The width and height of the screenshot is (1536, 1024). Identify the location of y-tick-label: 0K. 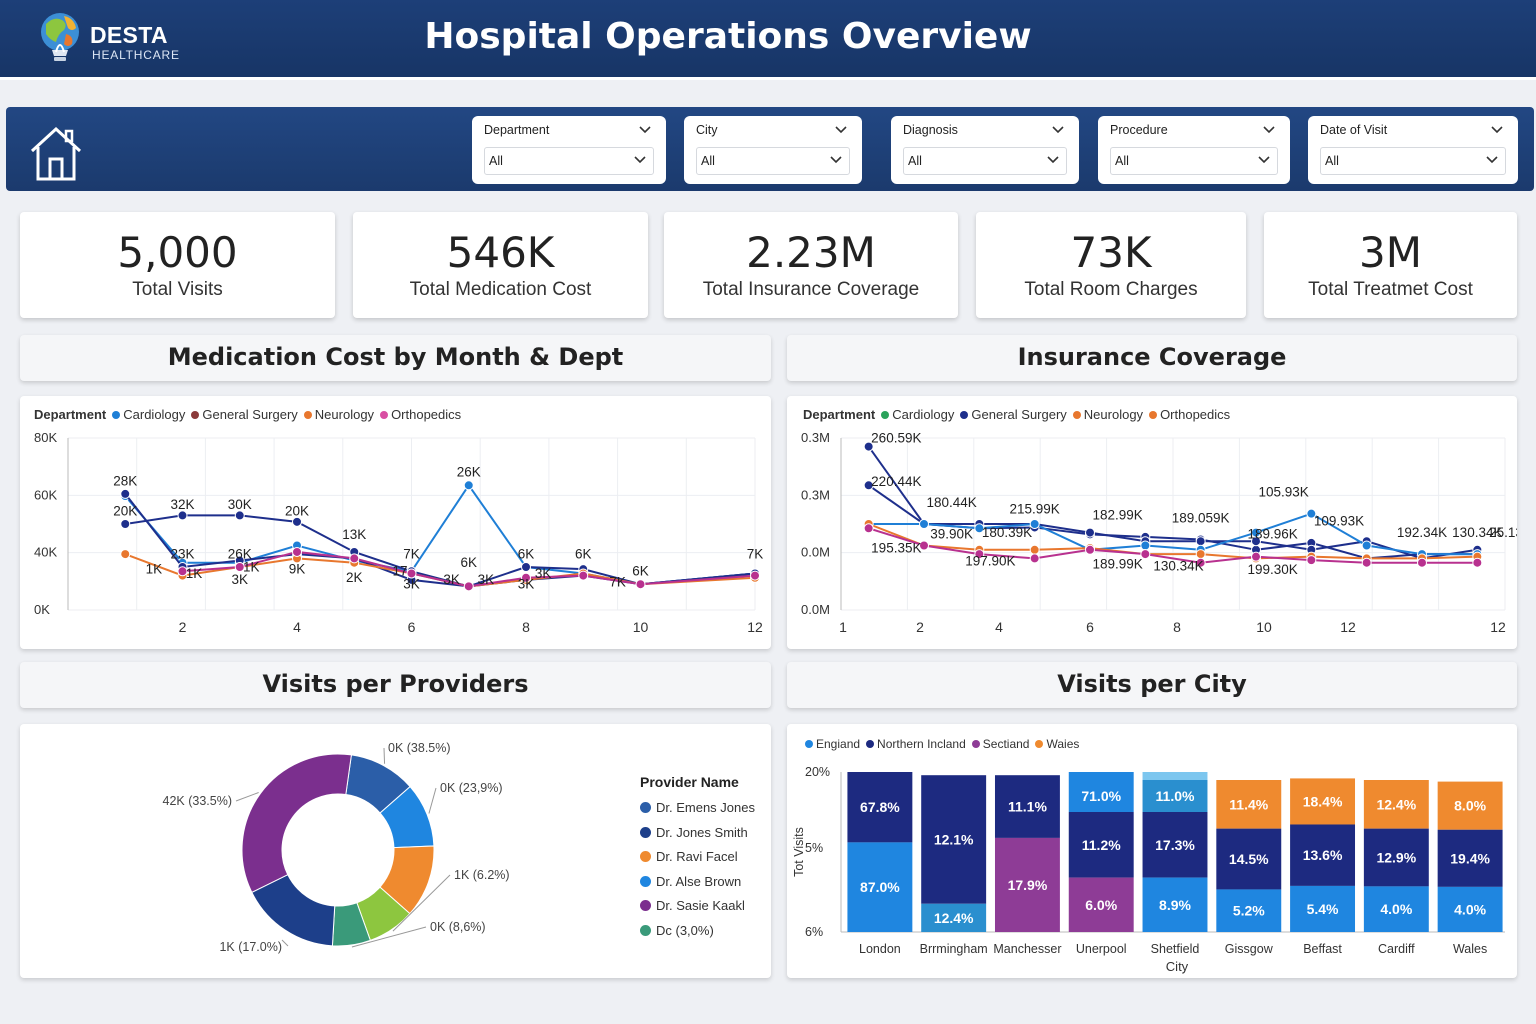
(42, 609).